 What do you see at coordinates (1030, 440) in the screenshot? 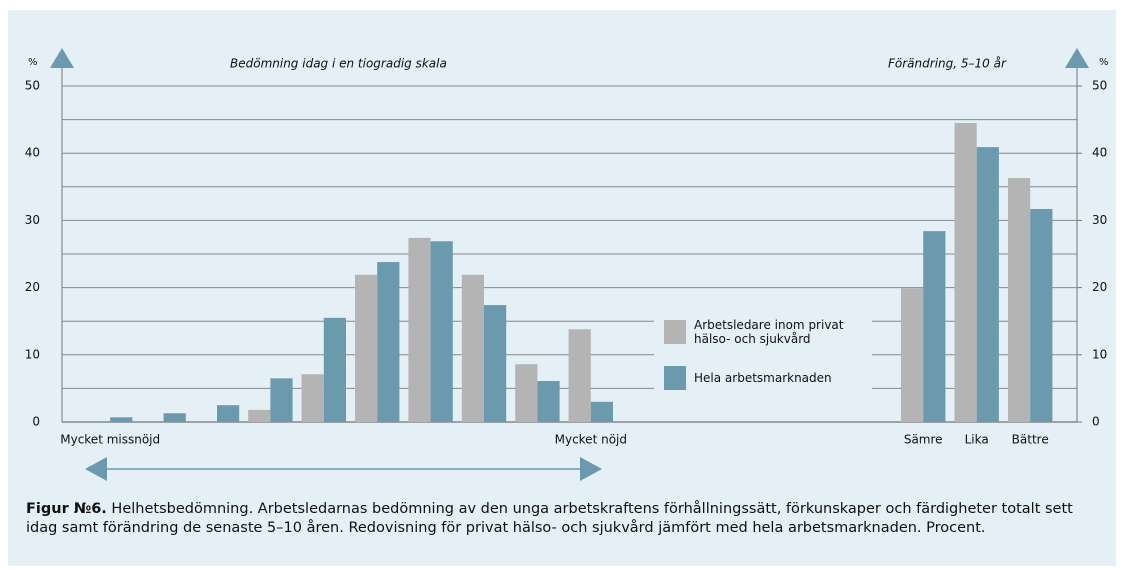
I see `x-tick-label: Bättre` at bounding box center [1030, 440].